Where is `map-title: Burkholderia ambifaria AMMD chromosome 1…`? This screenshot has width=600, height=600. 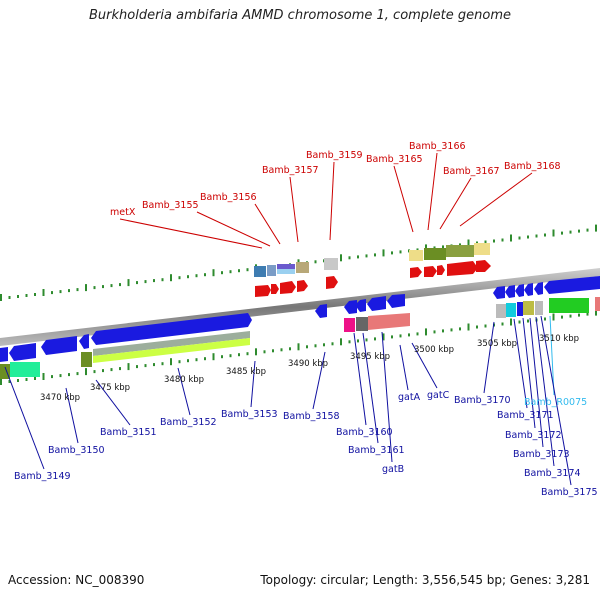 map-title: Burkholderia ambifaria AMMD chromosome 1… is located at coordinates (300, 15).